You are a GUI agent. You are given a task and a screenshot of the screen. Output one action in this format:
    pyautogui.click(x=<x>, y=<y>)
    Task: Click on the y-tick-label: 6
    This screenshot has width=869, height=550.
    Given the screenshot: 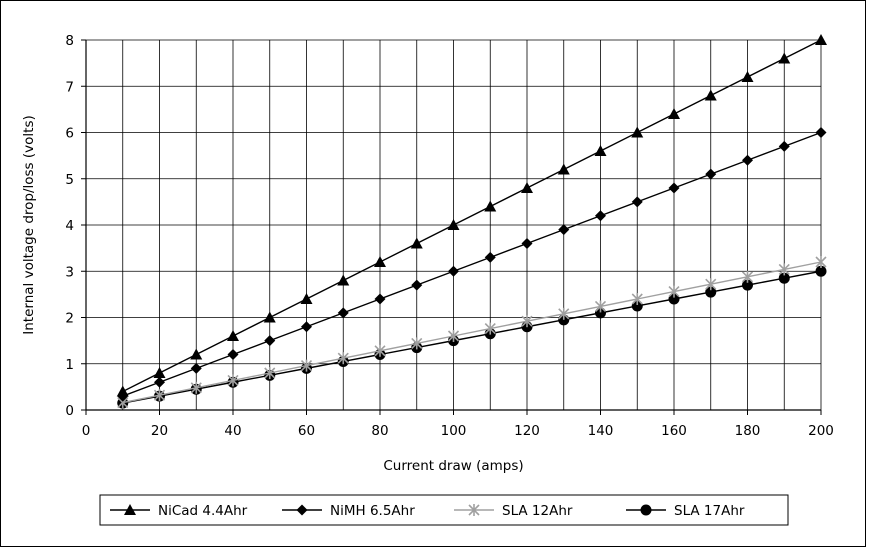 What is the action you would take?
    pyautogui.click(x=69, y=134)
    